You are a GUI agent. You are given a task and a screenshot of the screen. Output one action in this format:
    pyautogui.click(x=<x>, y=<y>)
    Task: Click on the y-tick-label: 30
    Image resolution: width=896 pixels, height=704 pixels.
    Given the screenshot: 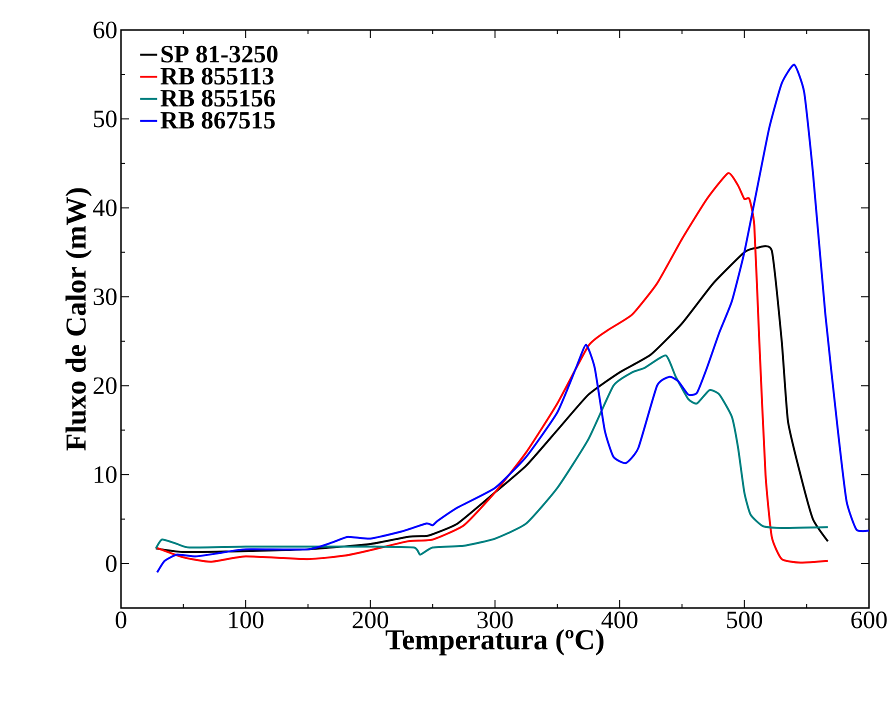 What is the action you would take?
    pyautogui.click(x=105, y=297)
    